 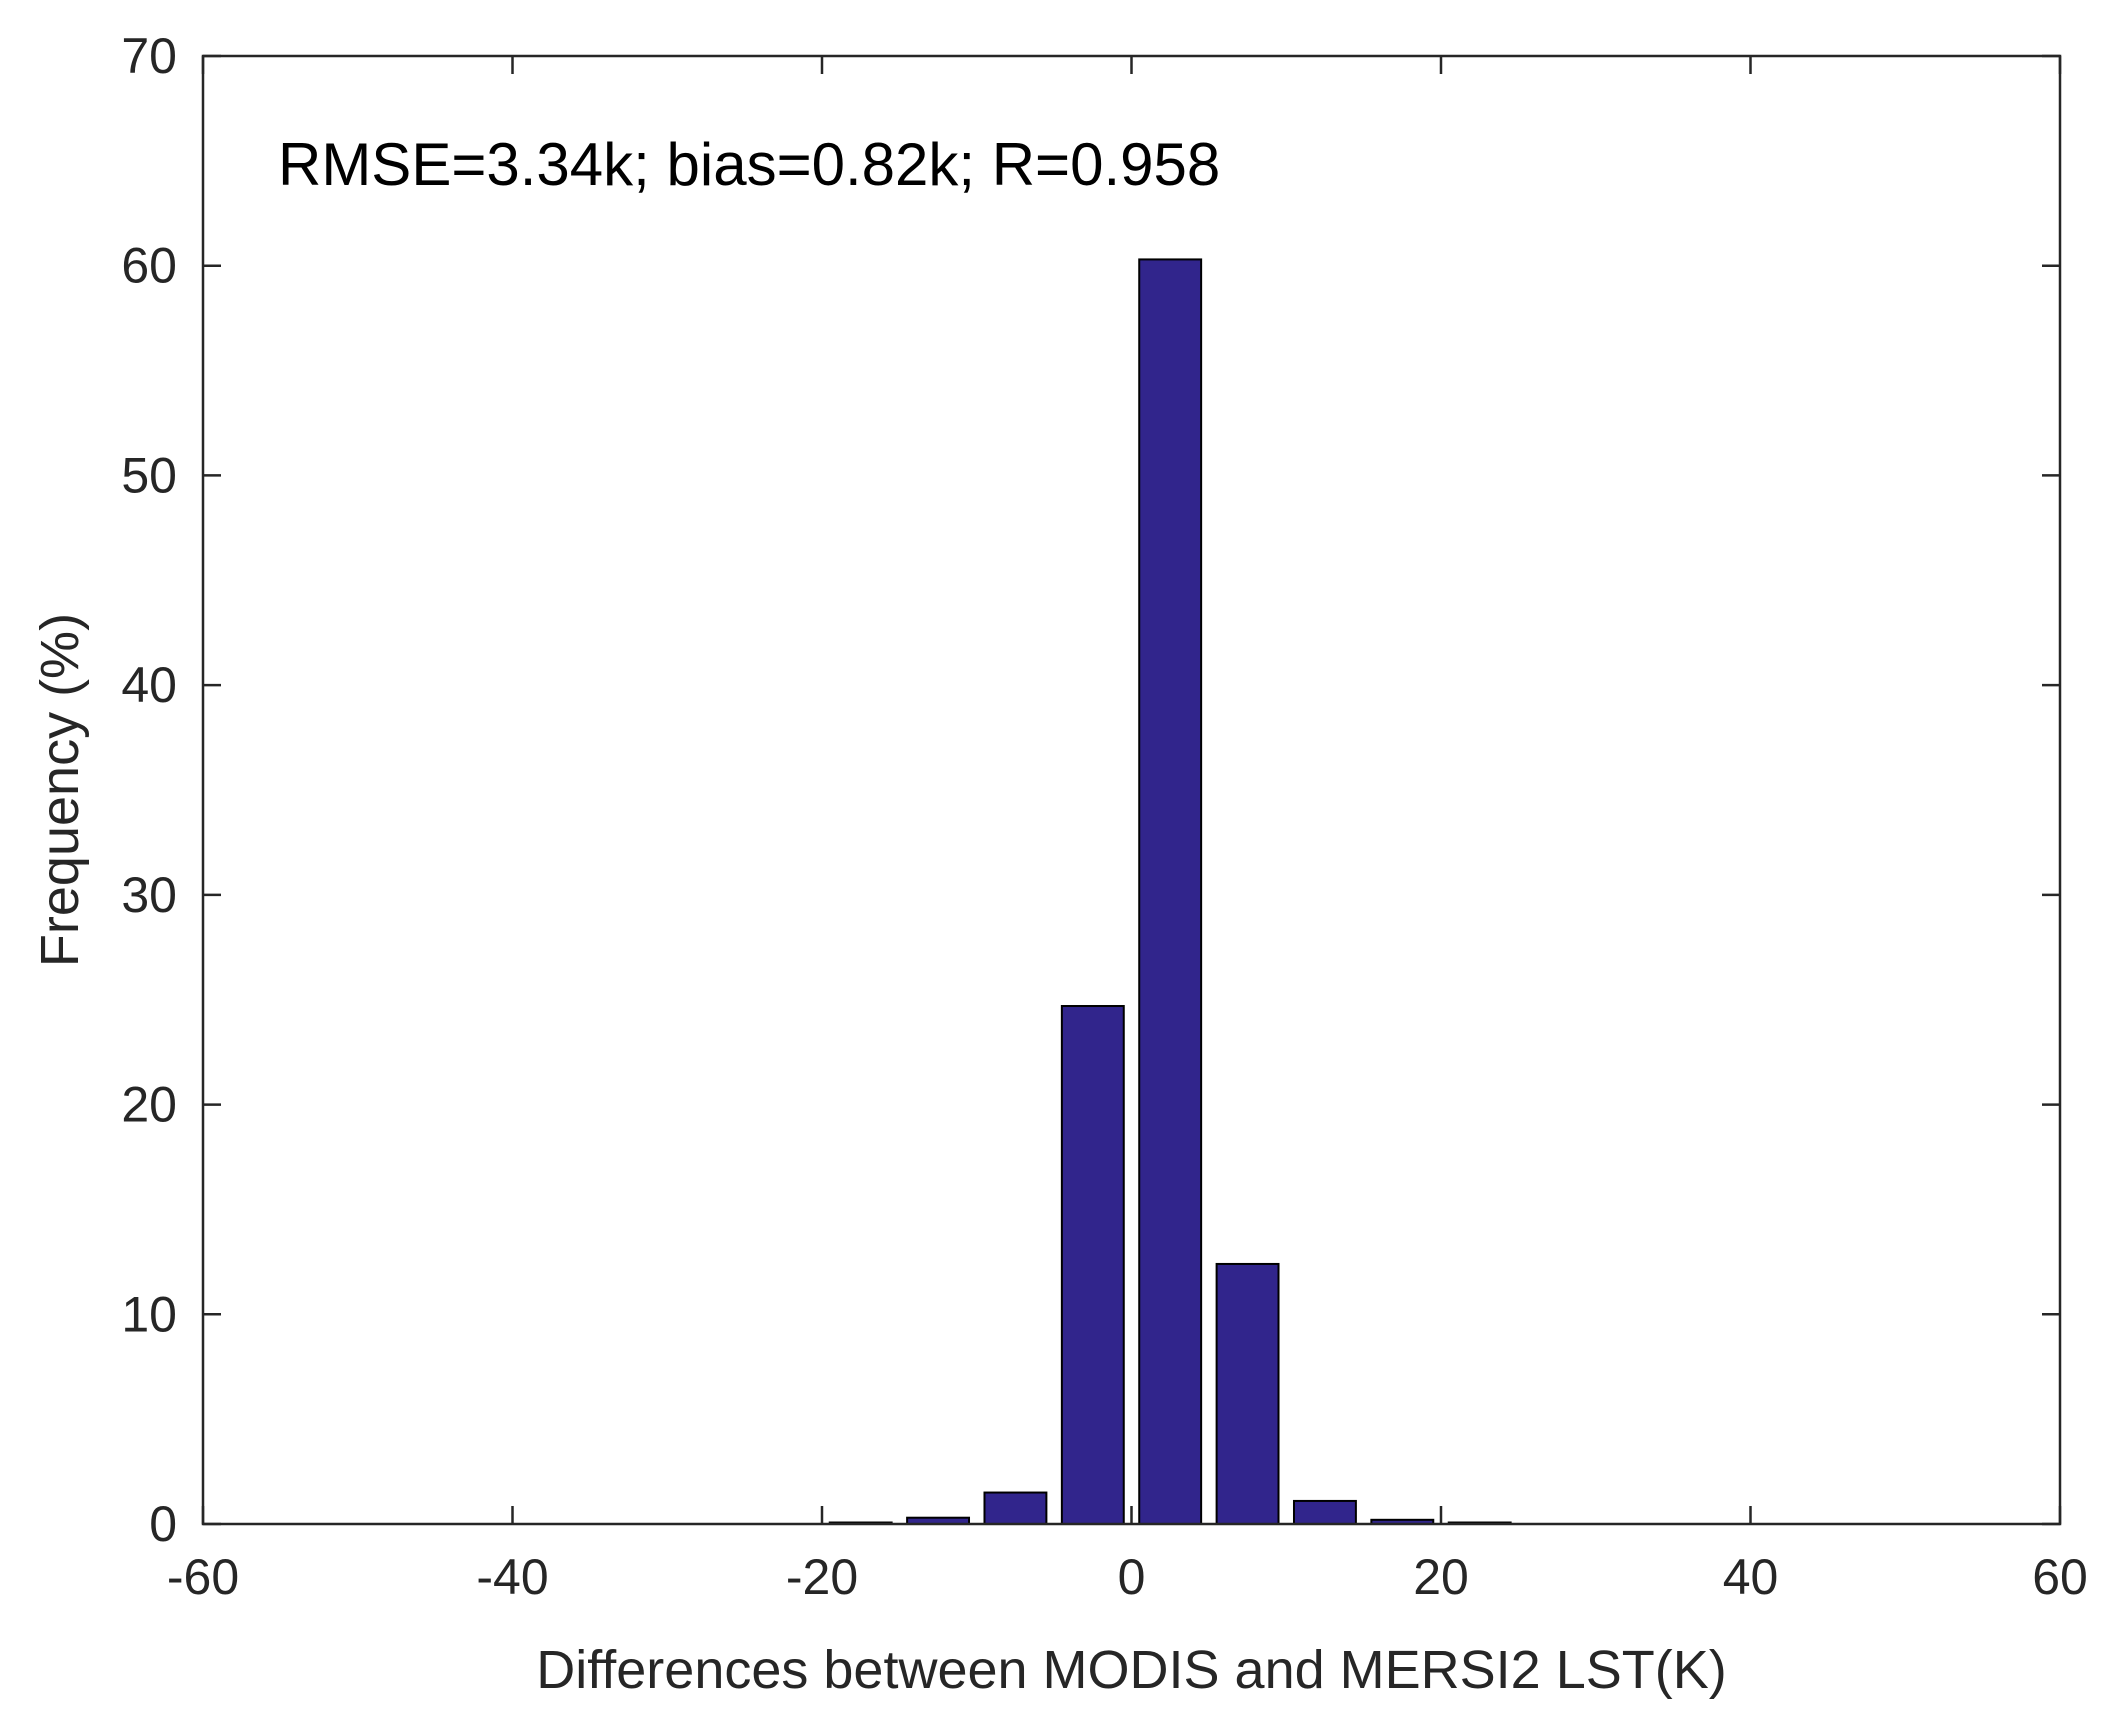 What do you see at coordinates (822, 1577) in the screenshot?
I see `x-tick-label: -20` at bounding box center [822, 1577].